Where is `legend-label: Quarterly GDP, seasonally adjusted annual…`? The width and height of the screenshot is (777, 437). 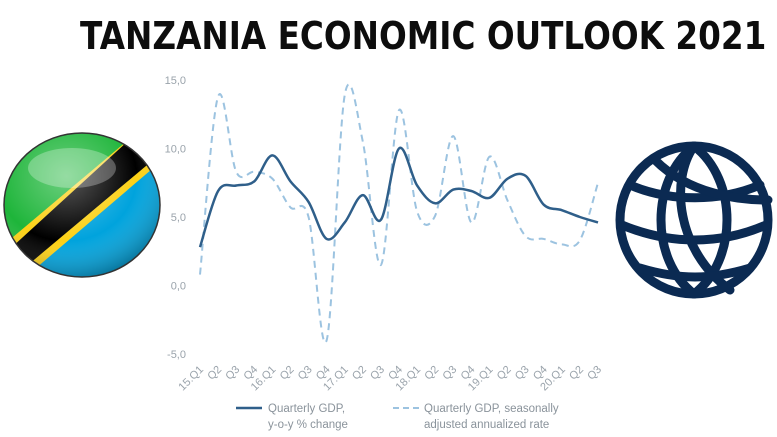 legend-label: Quarterly GDP, seasonally adjusted annual… is located at coordinates (491, 417).